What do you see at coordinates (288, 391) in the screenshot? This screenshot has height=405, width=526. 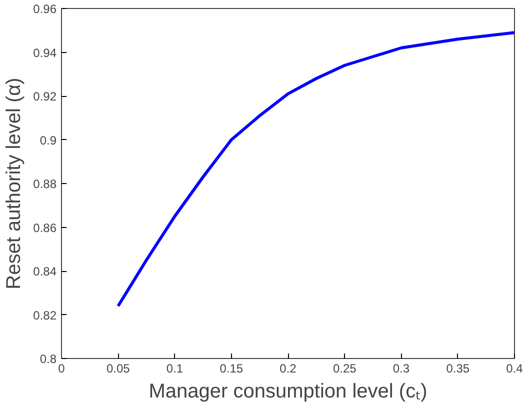 I see `x-axis-title: Manager consumption level (cₜ)` at bounding box center [288, 391].